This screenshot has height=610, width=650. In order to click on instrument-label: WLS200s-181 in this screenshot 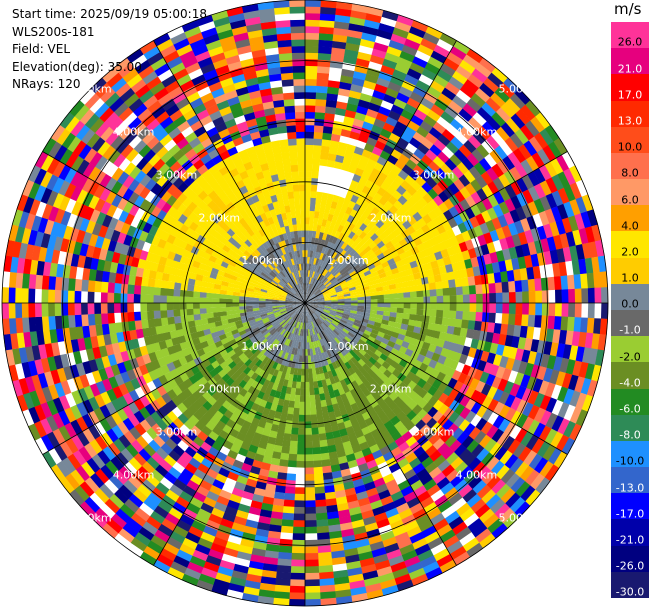, I will do `click(53, 31)`.